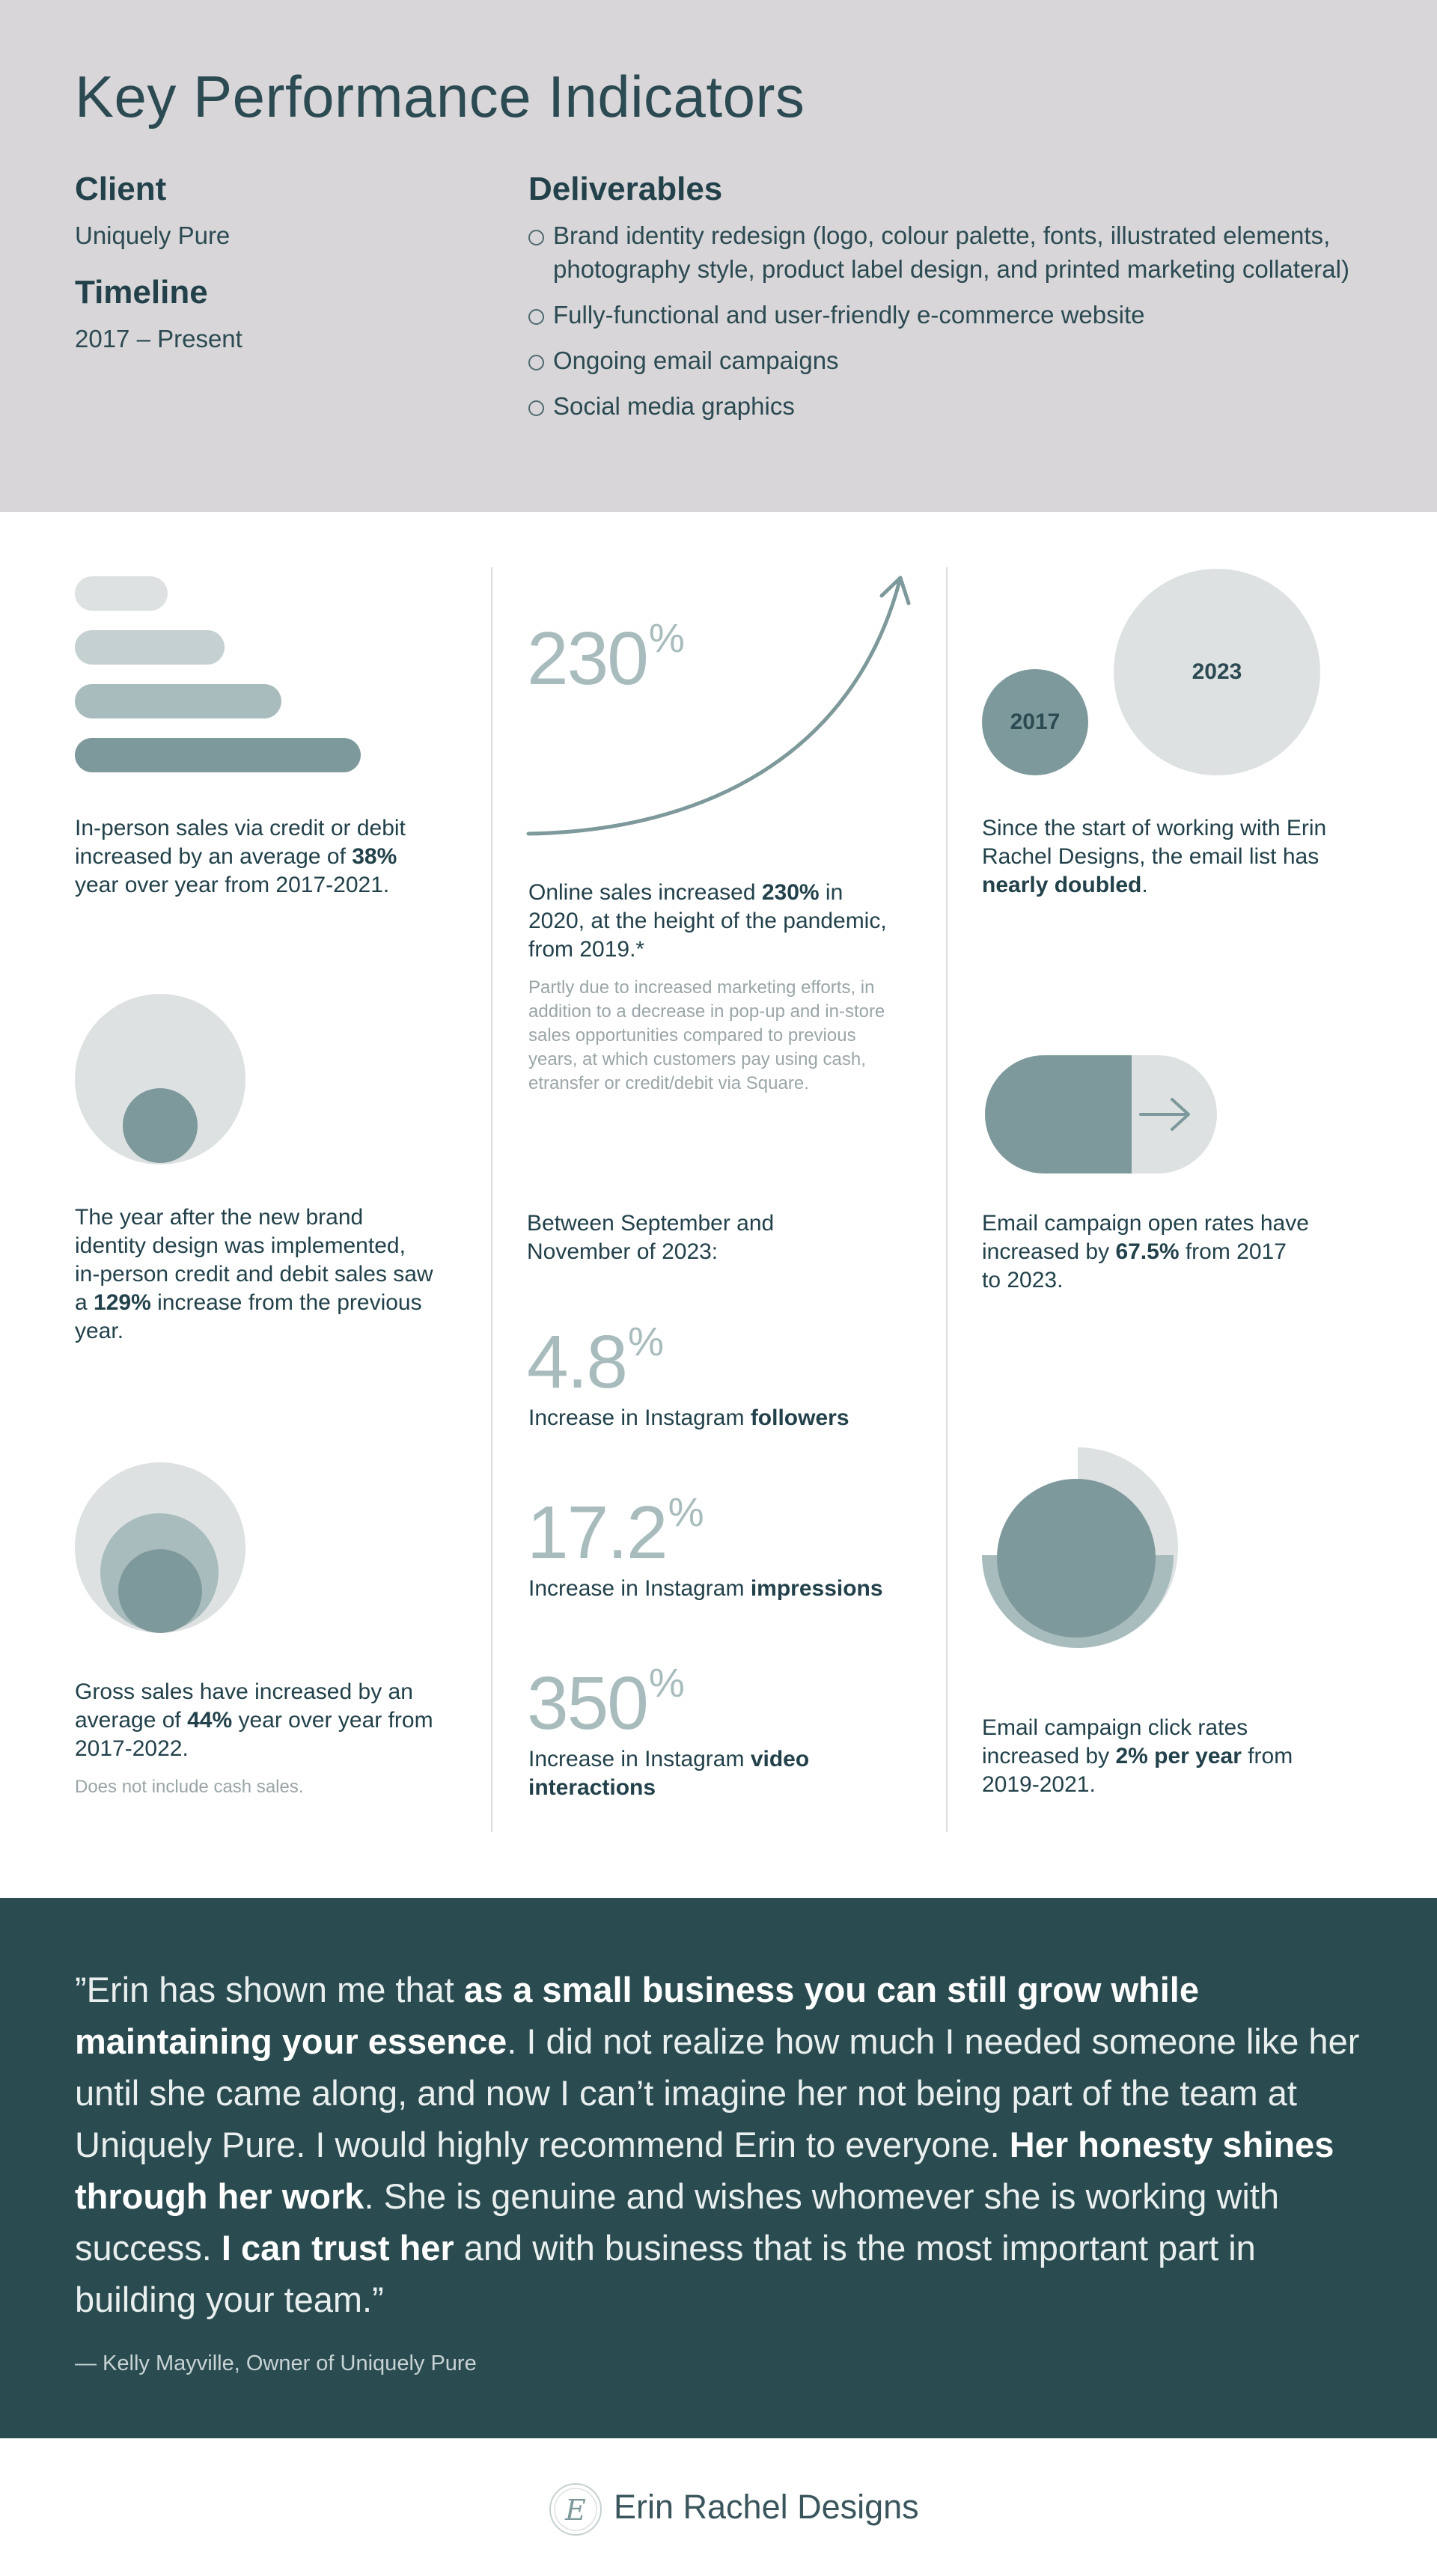 This screenshot has height=2576, width=1437. I want to click on testimonial-author: — Kelly Mayville, Owner of Uniquely Pure, so click(276, 2363).